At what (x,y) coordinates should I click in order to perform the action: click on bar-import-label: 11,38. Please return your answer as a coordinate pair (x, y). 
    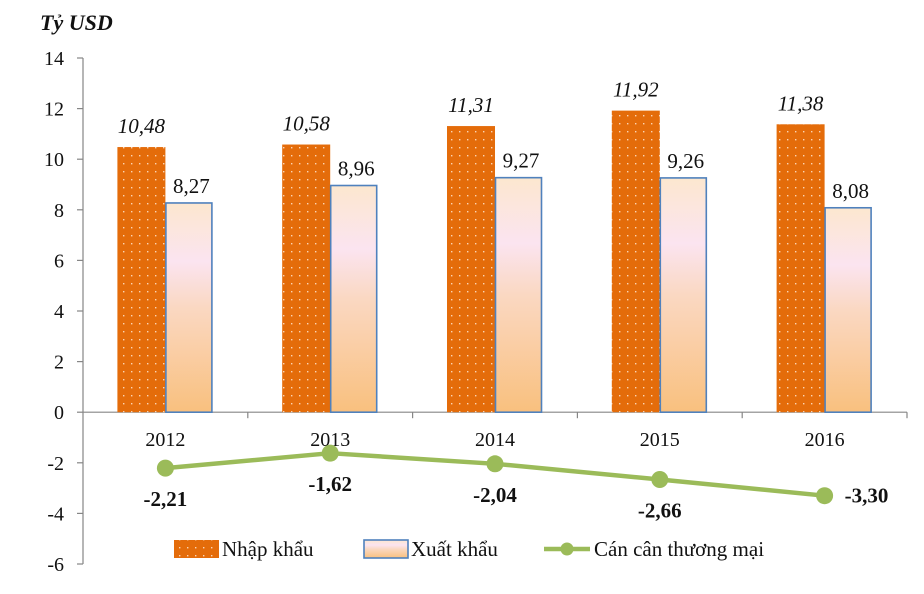
    Looking at the image, I should click on (801, 103).